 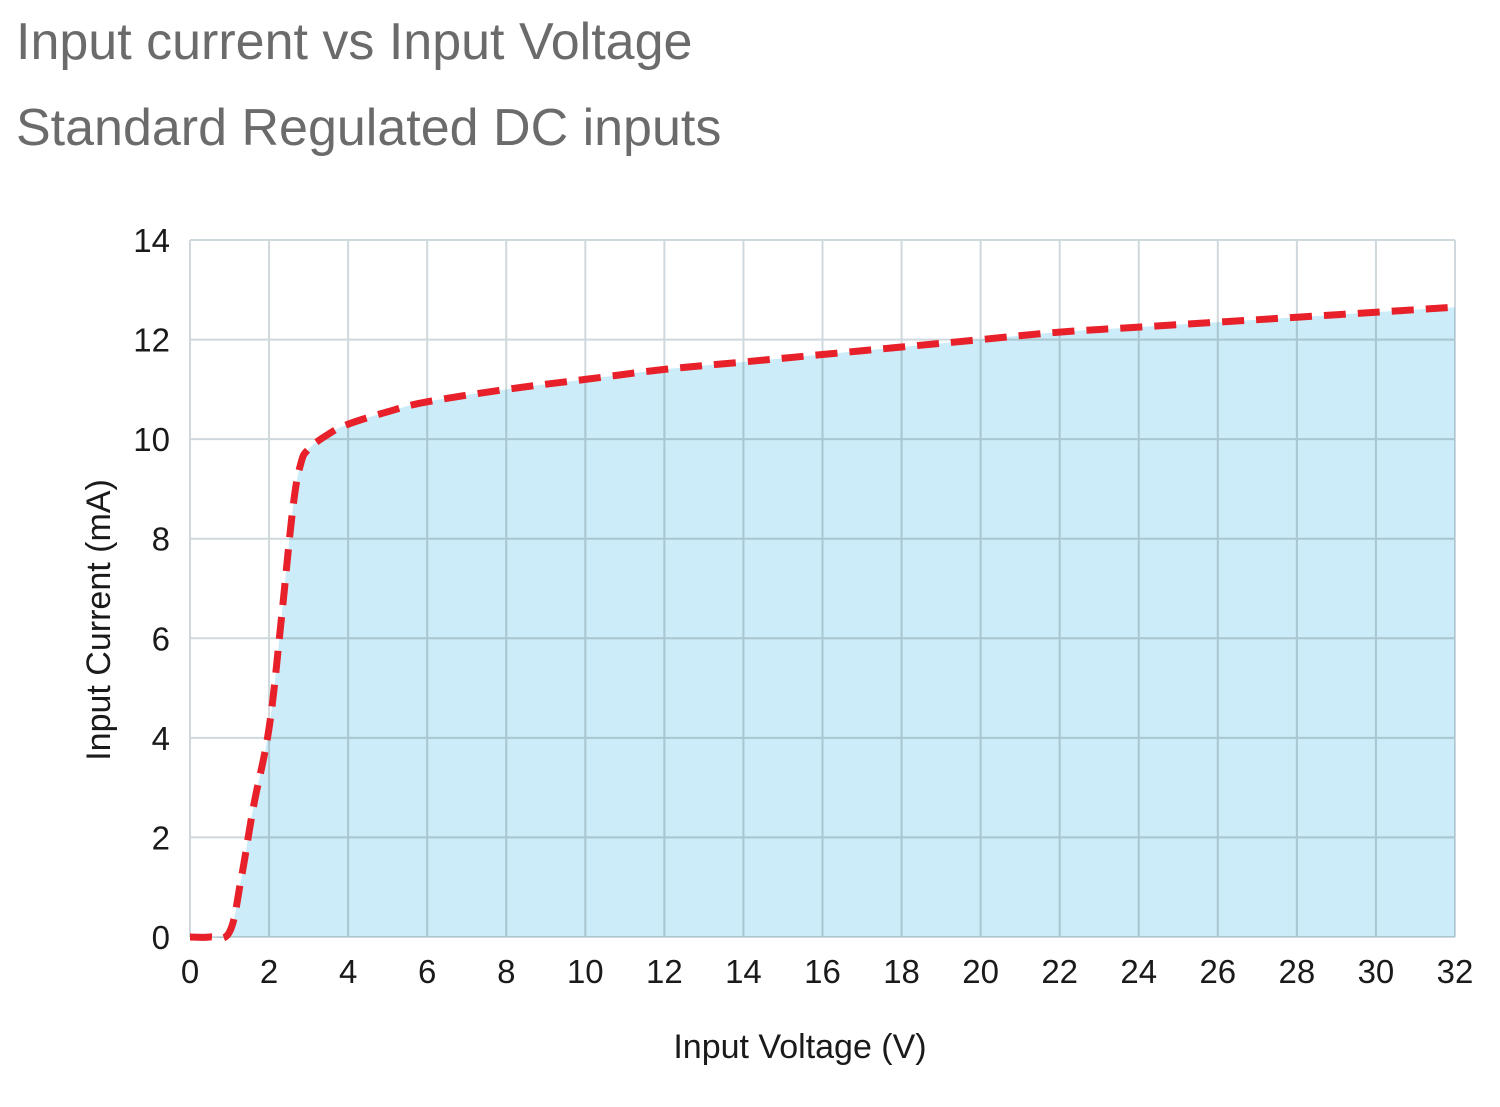 What do you see at coordinates (427, 971) in the screenshot?
I see `x-tick-label: 6` at bounding box center [427, 971].